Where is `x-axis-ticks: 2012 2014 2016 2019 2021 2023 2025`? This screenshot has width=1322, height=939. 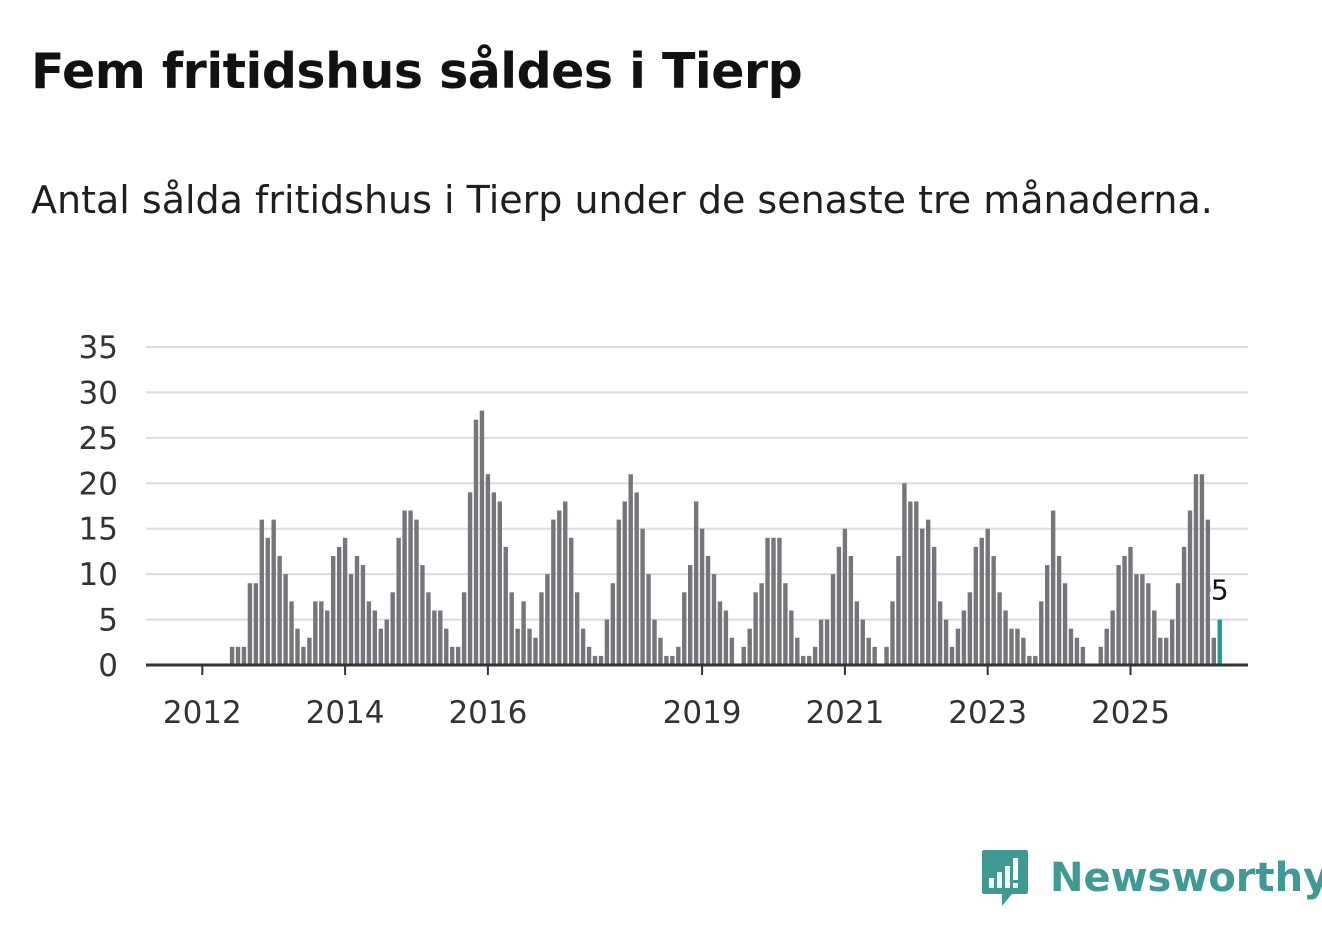 x-axis-ticks: 2012 2014 2016 2019 2021 2023 2025 is located at coordinates (666, 698).